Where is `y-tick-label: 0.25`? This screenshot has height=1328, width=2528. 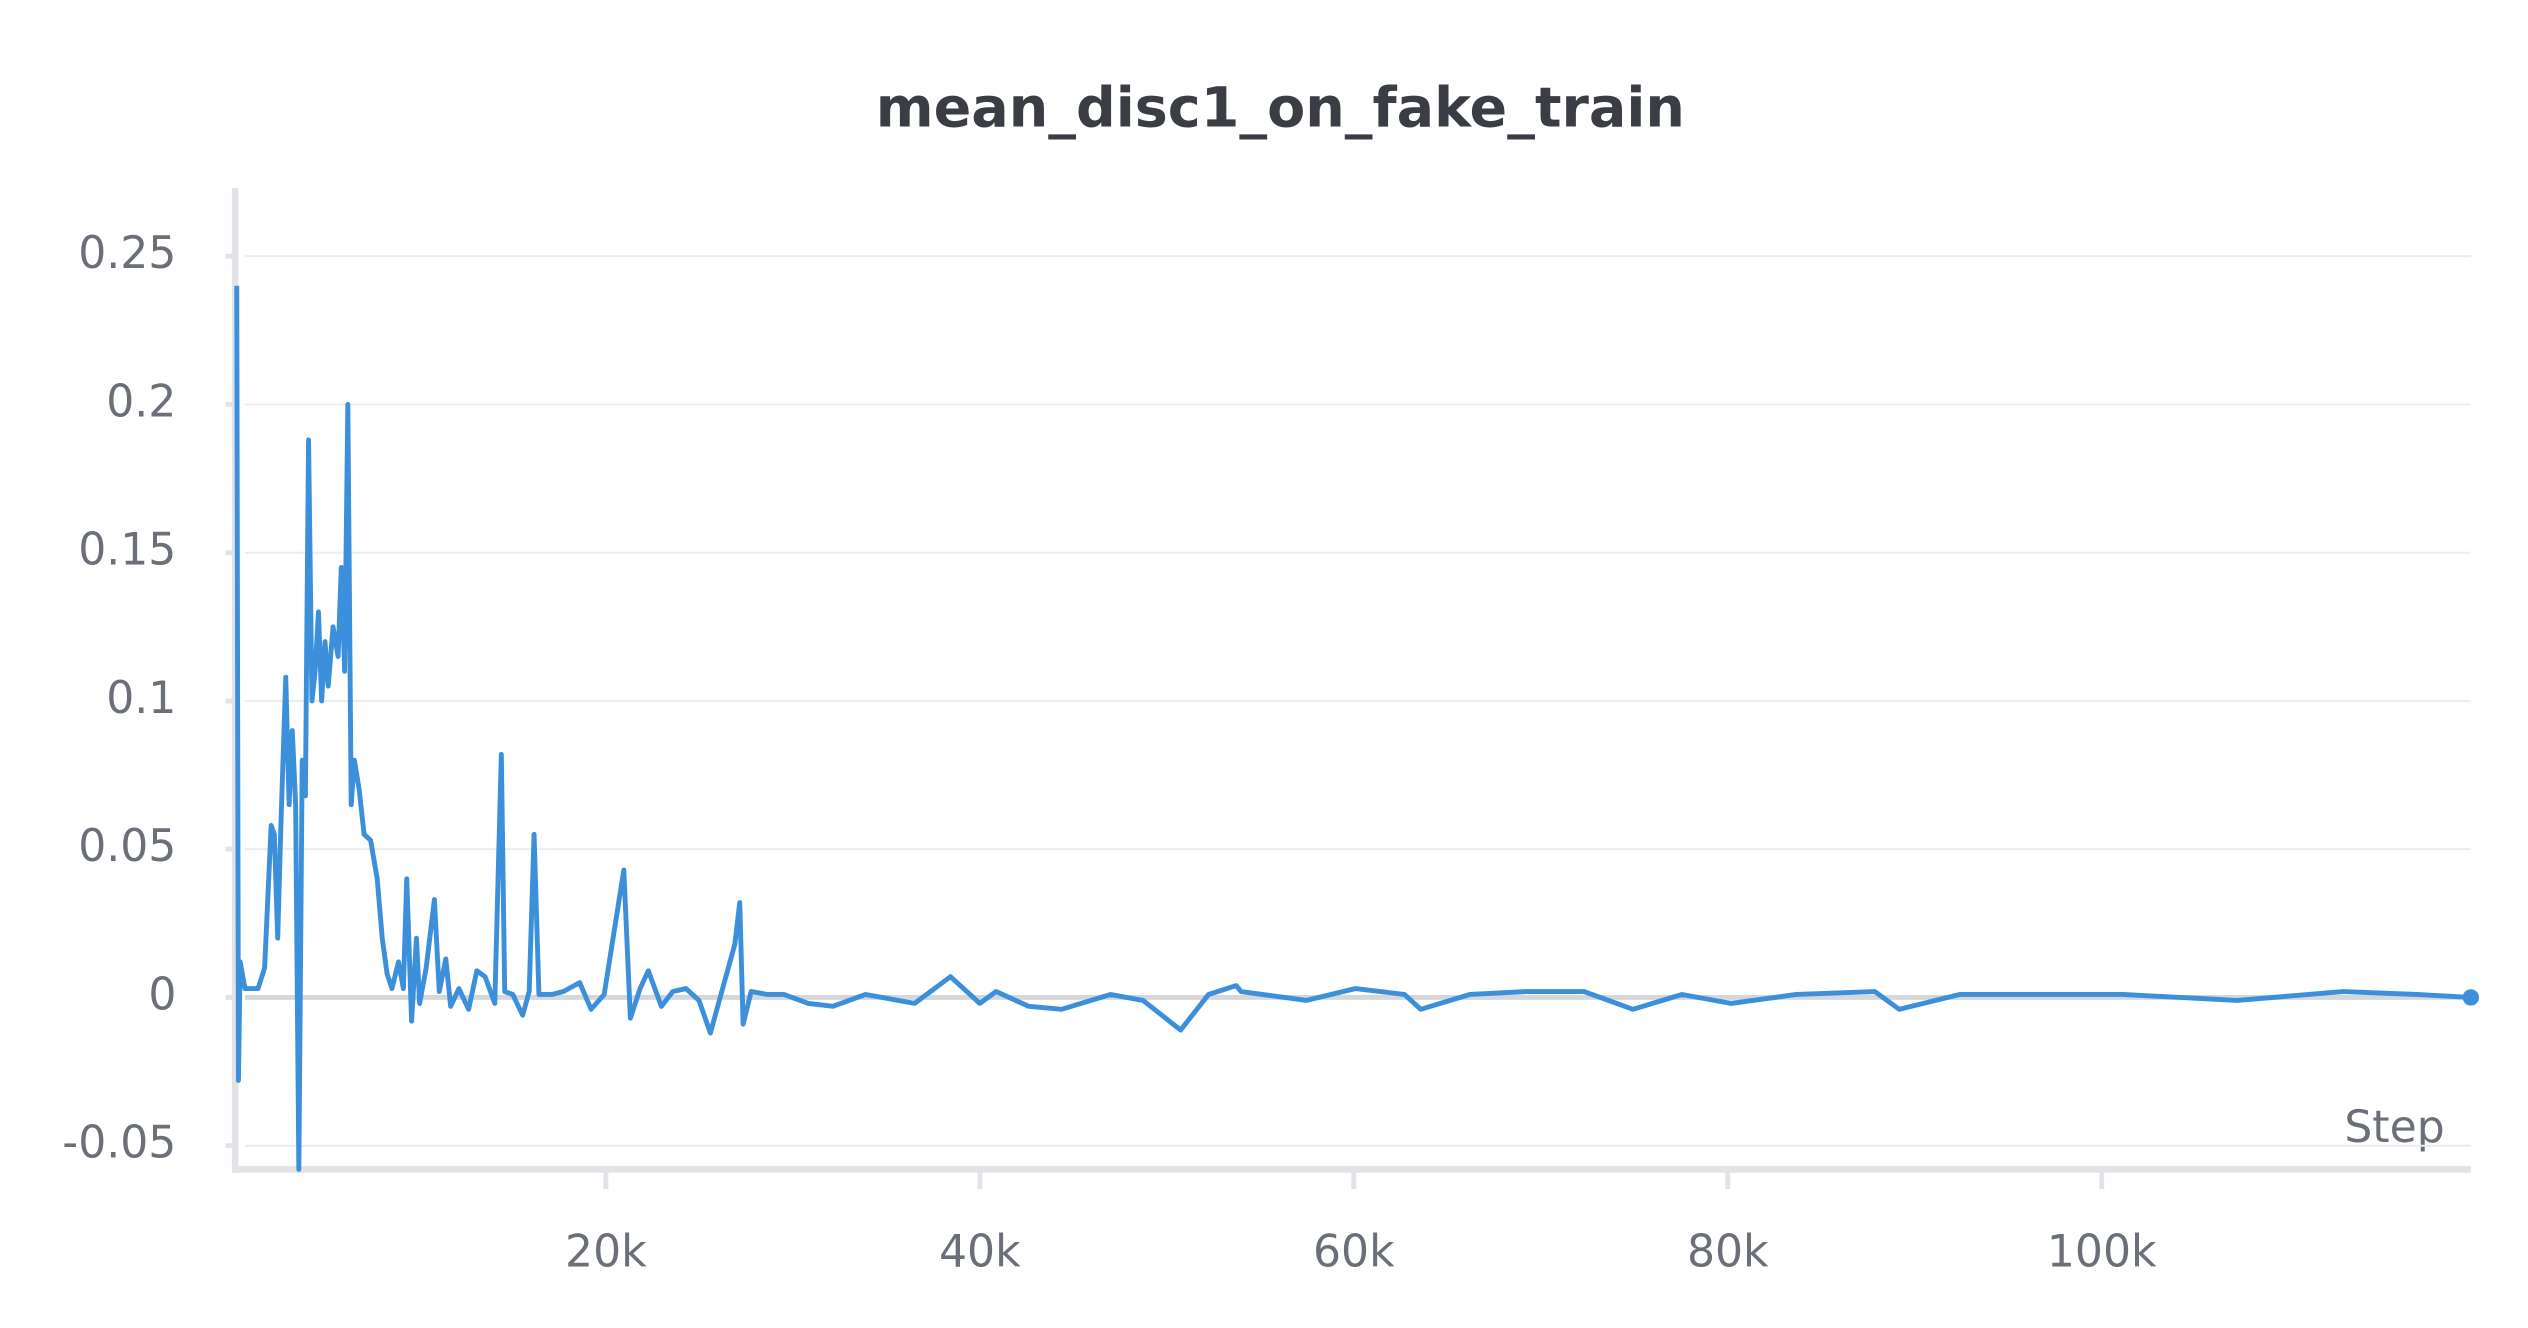
y-tick-label: 0.25 is located at coordinates (127, 253).